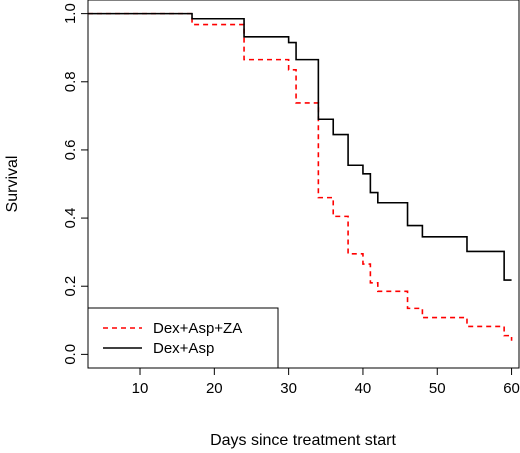  What do you see at coordinates (70, 149) in the screenshot?
I see `y-tick-label: 0.6` at bounding box center [70, 149].